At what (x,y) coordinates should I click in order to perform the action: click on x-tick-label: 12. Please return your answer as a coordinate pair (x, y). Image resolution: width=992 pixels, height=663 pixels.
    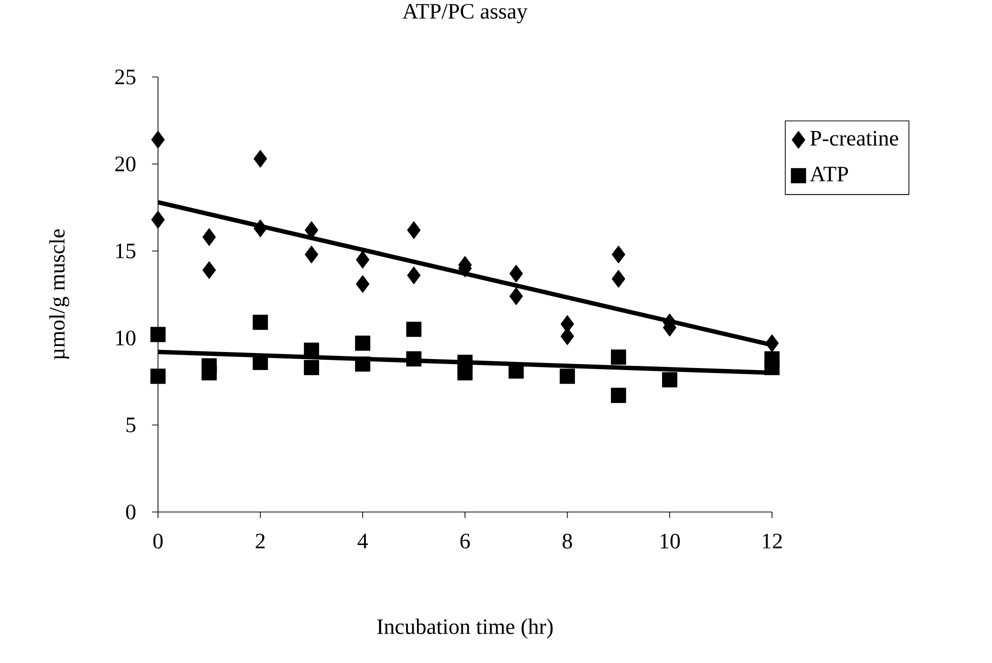
    Looking at the image, I should click on (772, 541).